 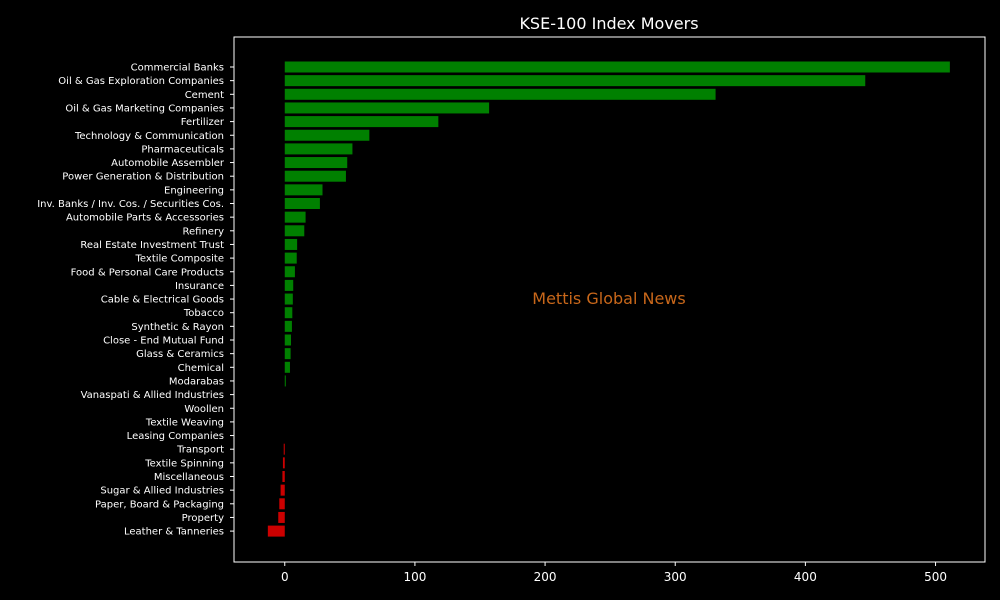 What do you see at coordinates (149, 136) in the screenshot?
I see `y-tick-label: Technology & Communication` at bounding box center [149, 136].